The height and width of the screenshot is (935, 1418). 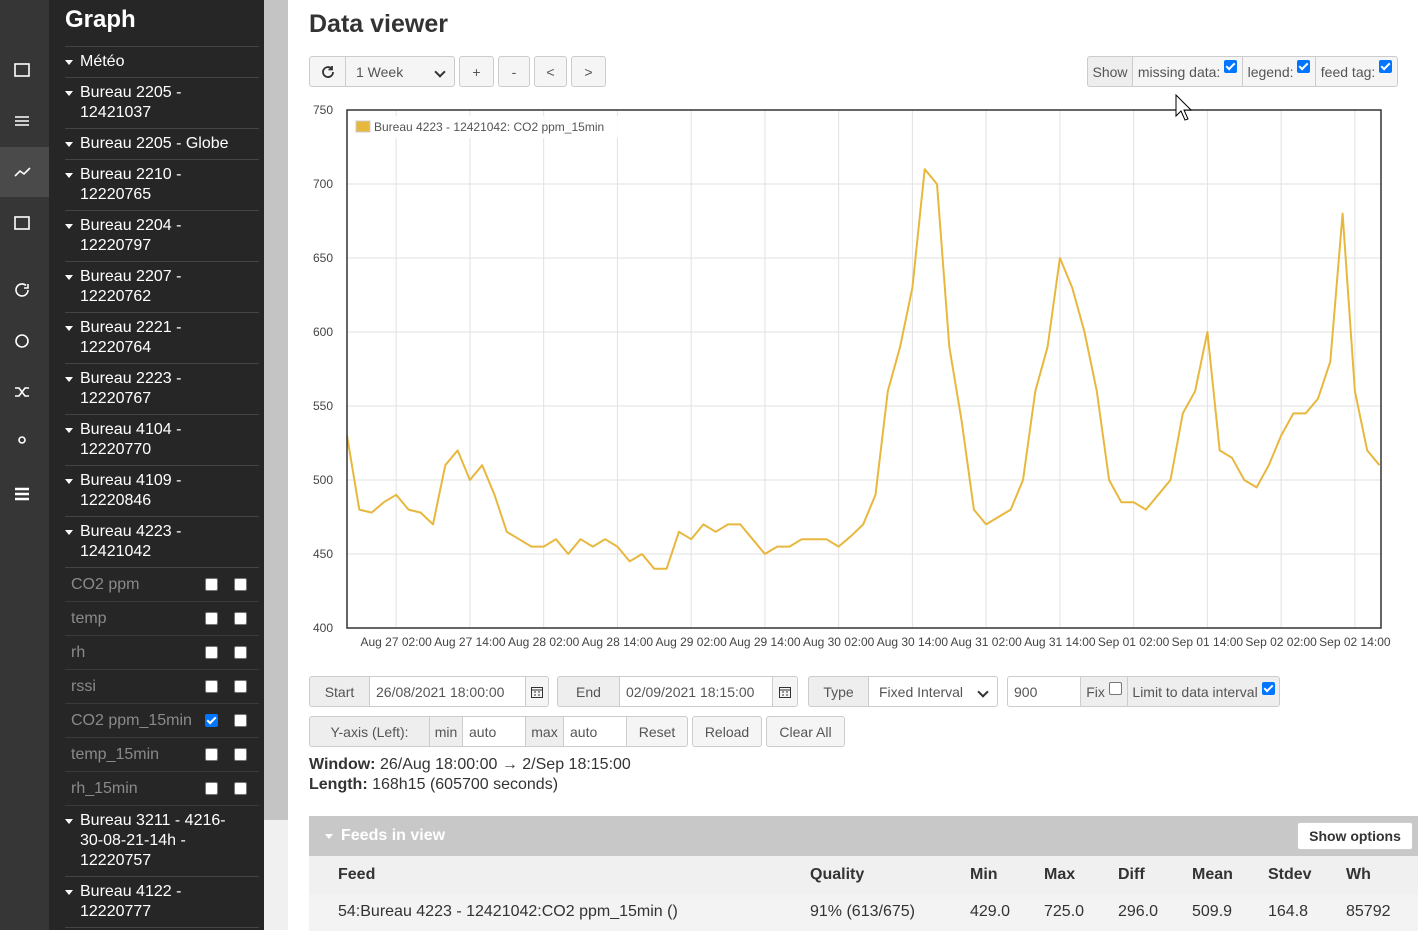 What do you see at coordinates (22, 121) in the screenshot?
I see `icon-list` at bounding box center [22, 121].